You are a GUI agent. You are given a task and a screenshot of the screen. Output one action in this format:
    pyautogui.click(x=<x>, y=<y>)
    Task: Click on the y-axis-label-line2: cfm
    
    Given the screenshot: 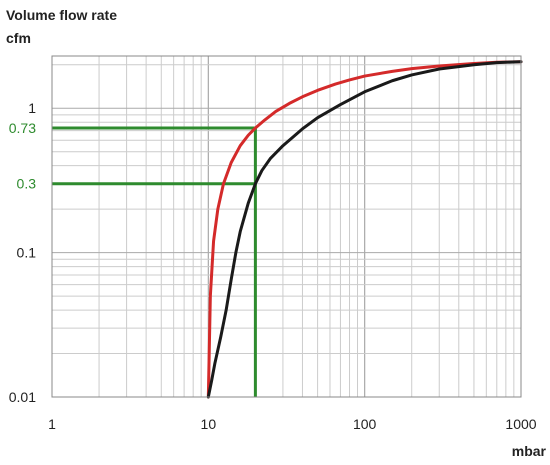 What is the action you would take?
    pyautogui.click(x=18, y=38)
    